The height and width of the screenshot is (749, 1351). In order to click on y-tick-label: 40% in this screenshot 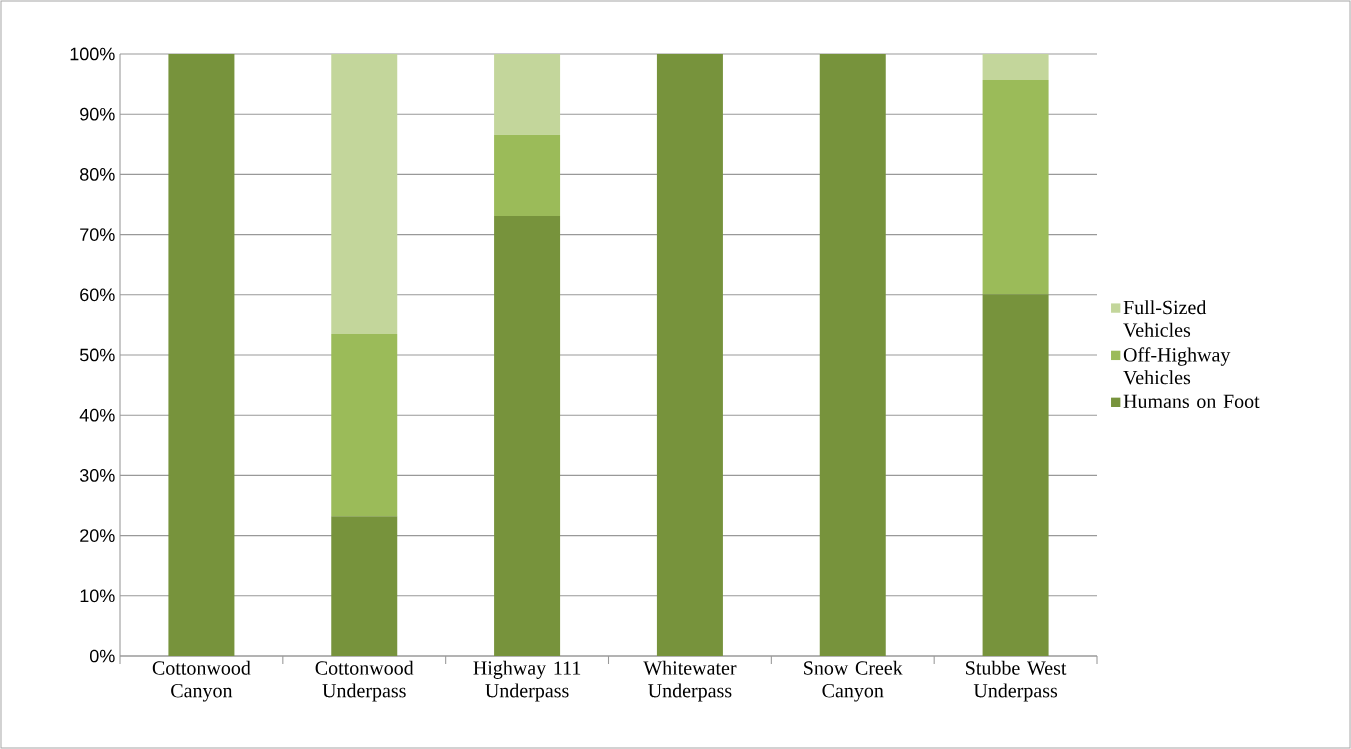, I will do `click(97, 415)`.